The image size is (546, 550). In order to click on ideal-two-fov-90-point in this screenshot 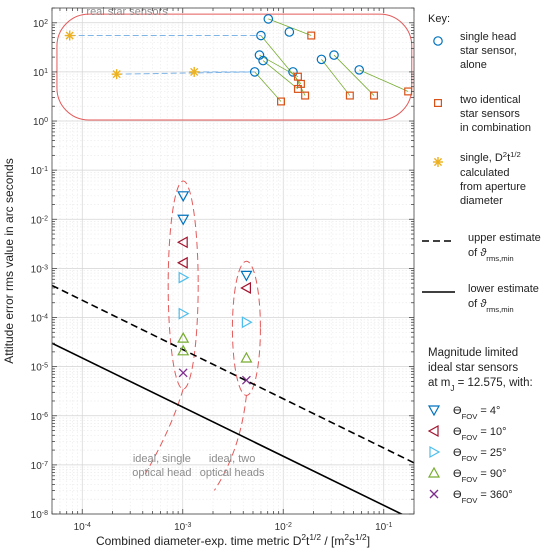, I will do `click(246, 357)`.